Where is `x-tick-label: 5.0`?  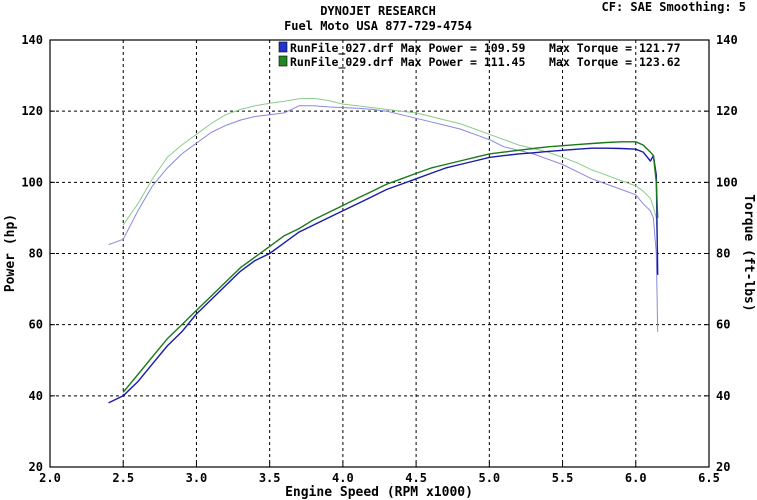 x-tick-label: 5.0 is located at coordinates (489, 478).